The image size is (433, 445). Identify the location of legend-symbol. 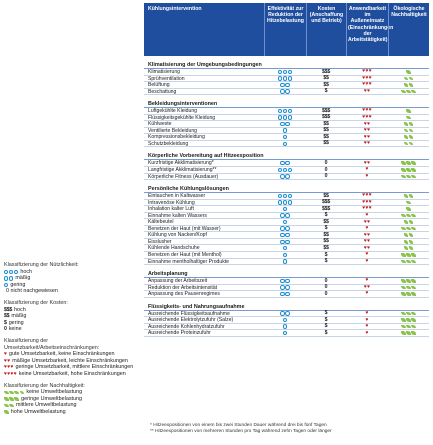
(6, 285).